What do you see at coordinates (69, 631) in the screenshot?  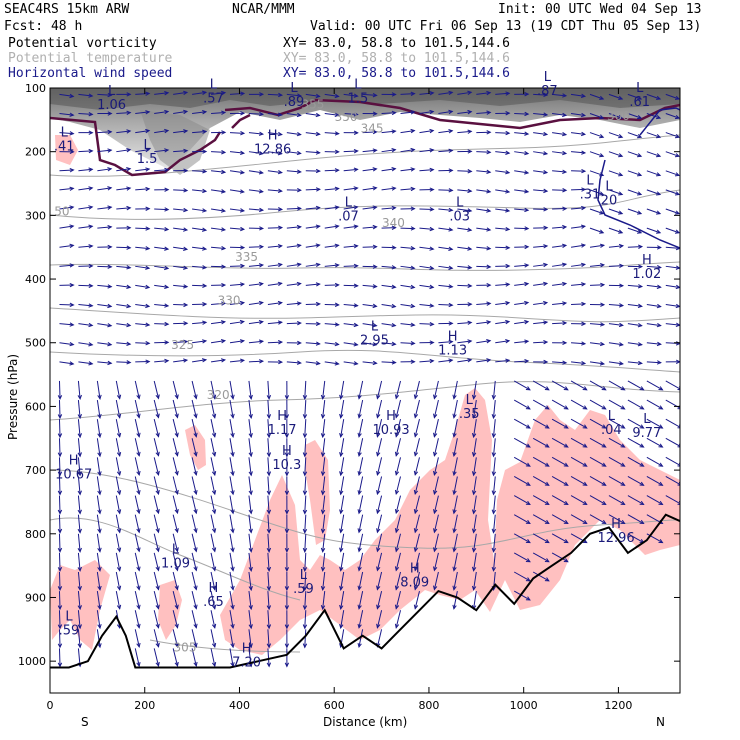 I see `extremum-value: .59` at bounding box center [69, 631].